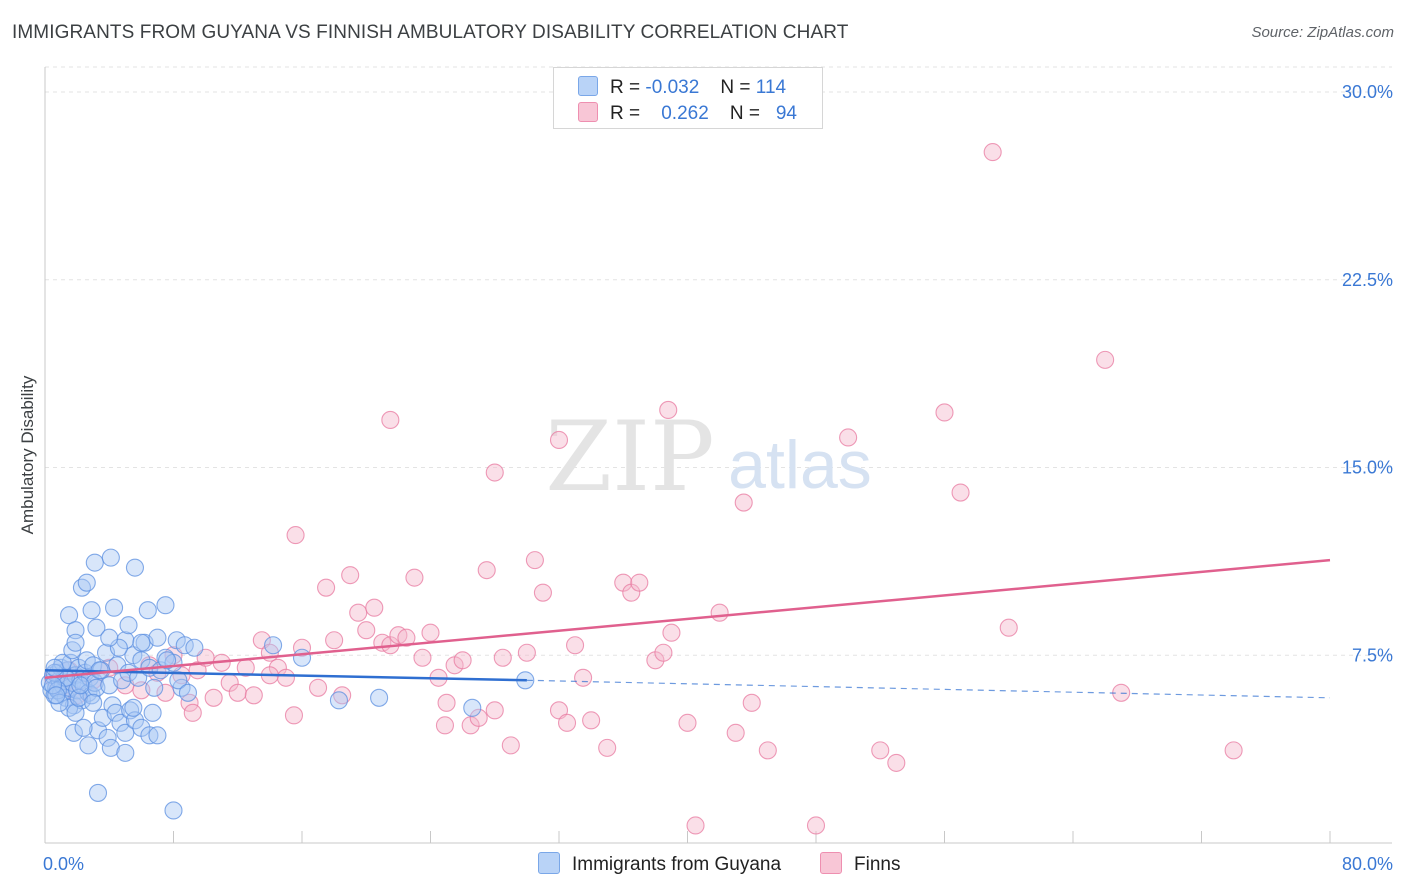 This screenshot has height=892, width=1406. I want to click on legend-n-label: N =, so click(745, 113).